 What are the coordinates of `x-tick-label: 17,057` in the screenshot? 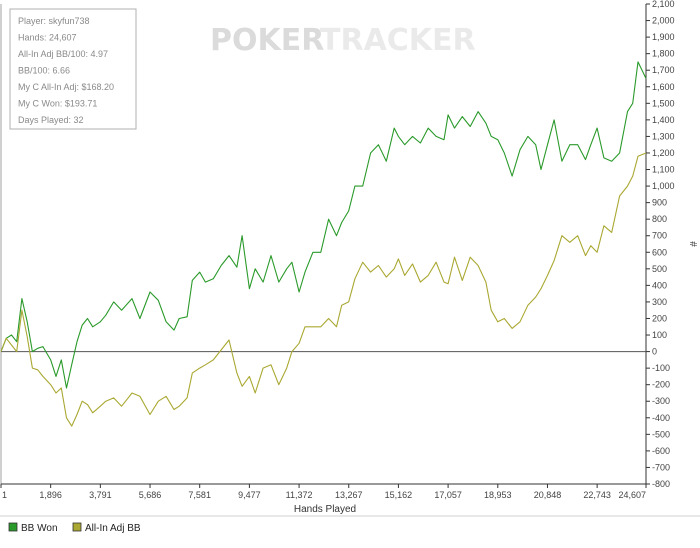 It's located at (448, 495).